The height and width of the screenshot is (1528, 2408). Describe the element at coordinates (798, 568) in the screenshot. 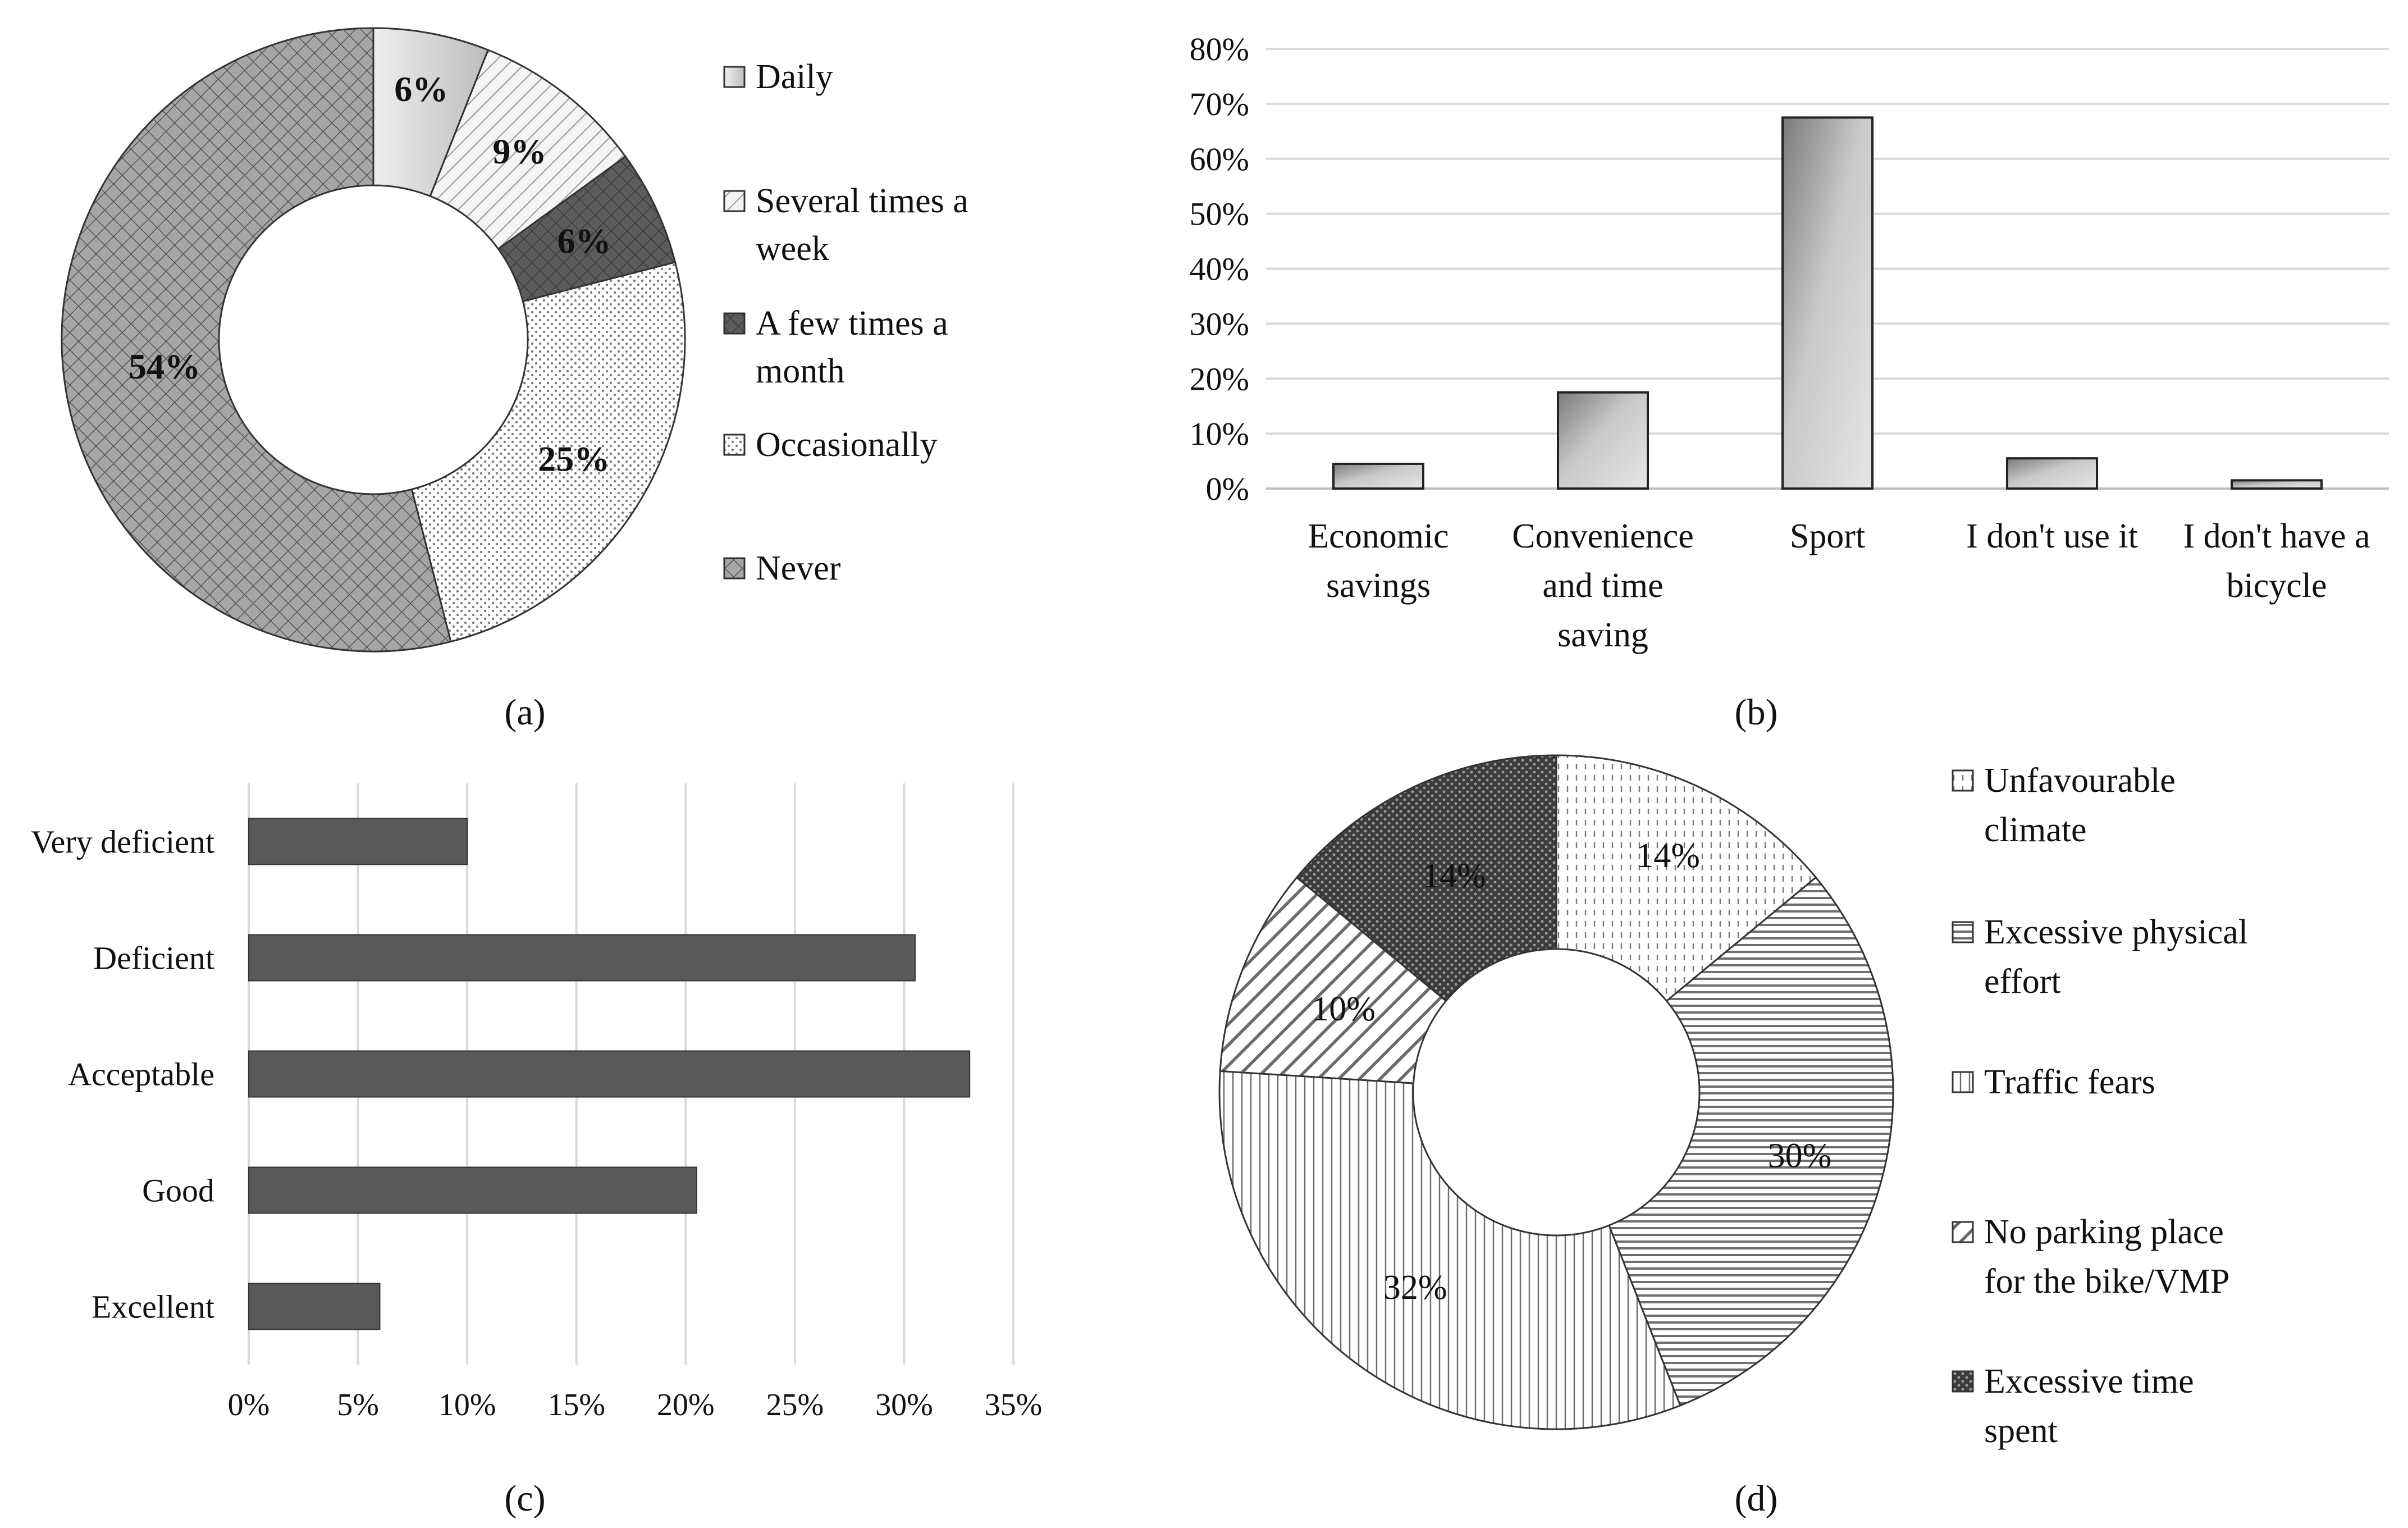

I see `legend-label: Never` at that location.